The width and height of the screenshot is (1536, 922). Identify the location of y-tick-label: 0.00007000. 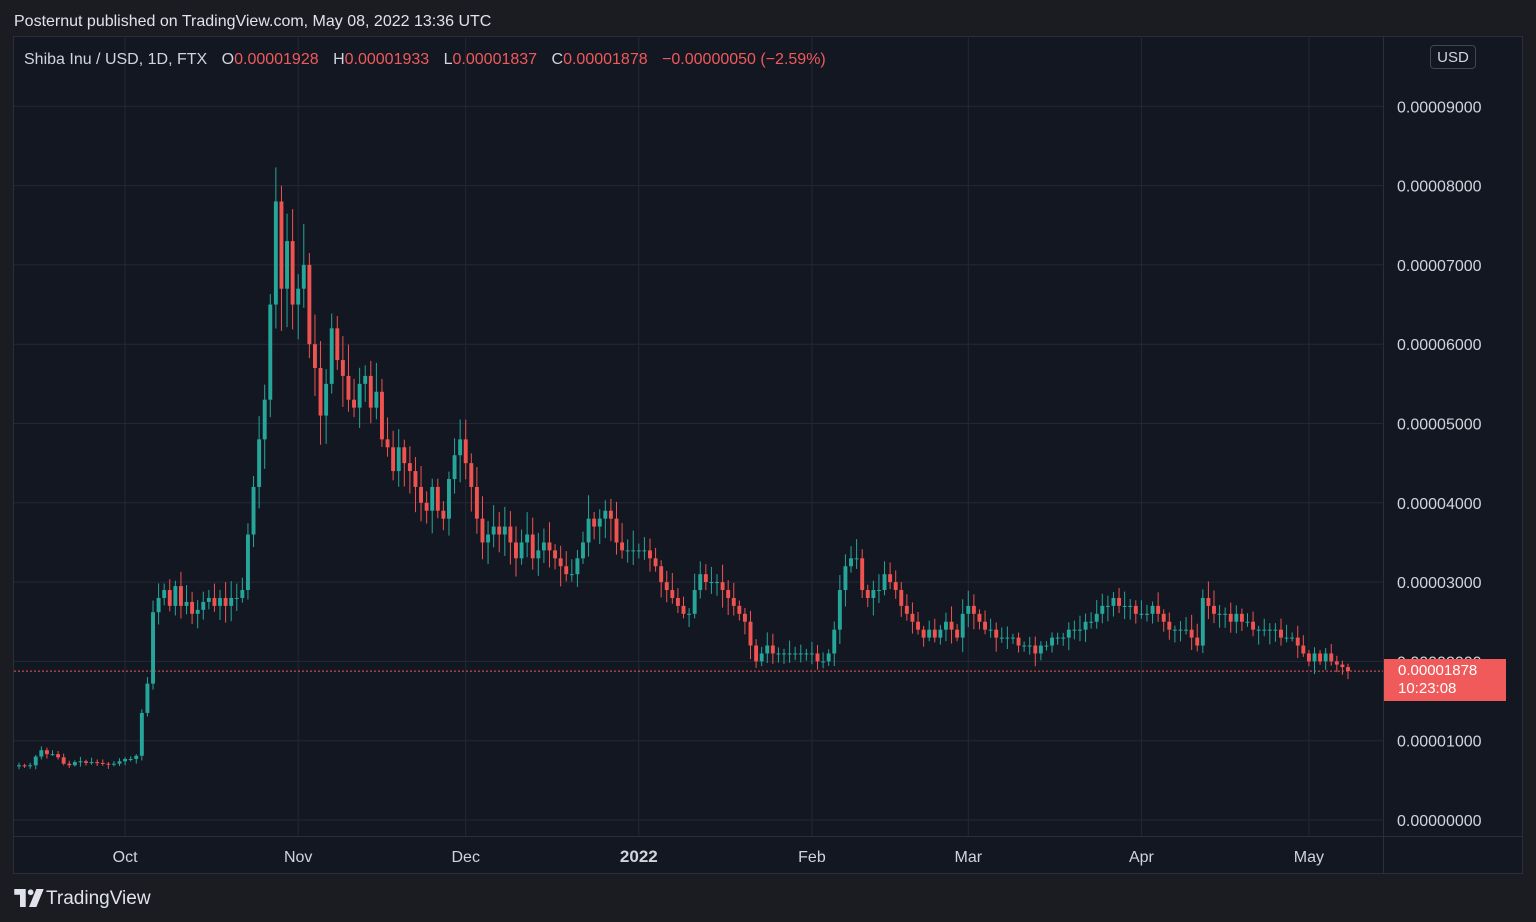
(1439, 266).